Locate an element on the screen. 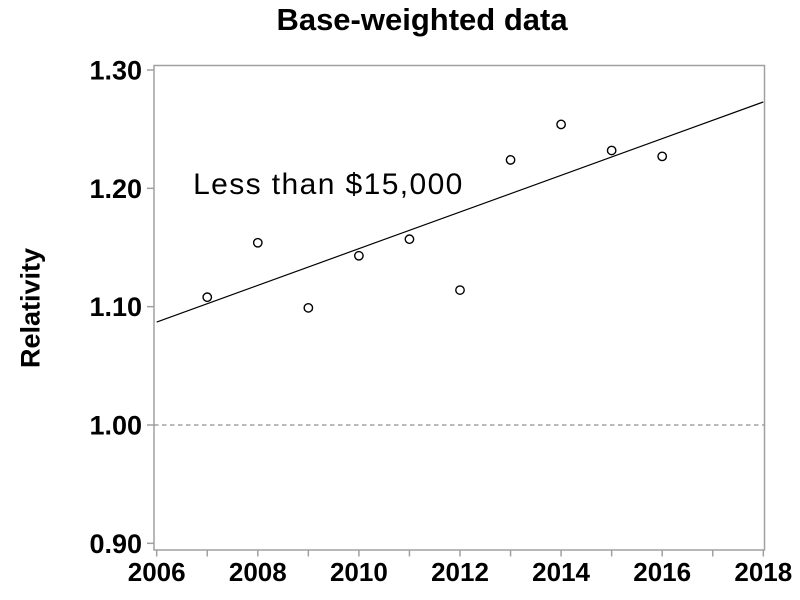 The image size is (800, 600). annotation-label: Less than $15,000 is located at coordinates (328, 184).